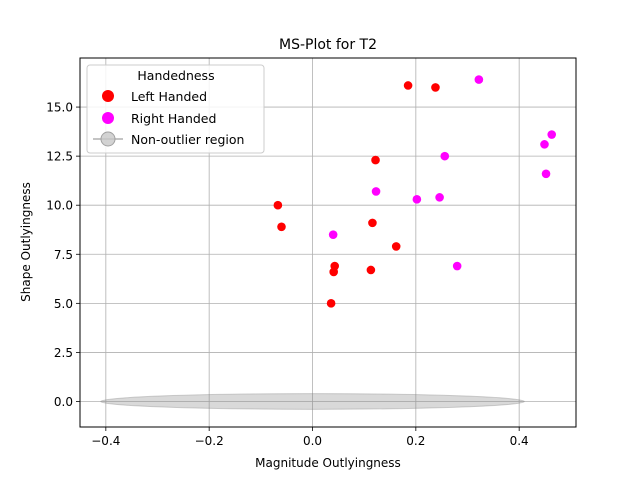 This screenshot has height=480, width=640. I want to click on y-tick-label: 12.5, so click(59, 157).